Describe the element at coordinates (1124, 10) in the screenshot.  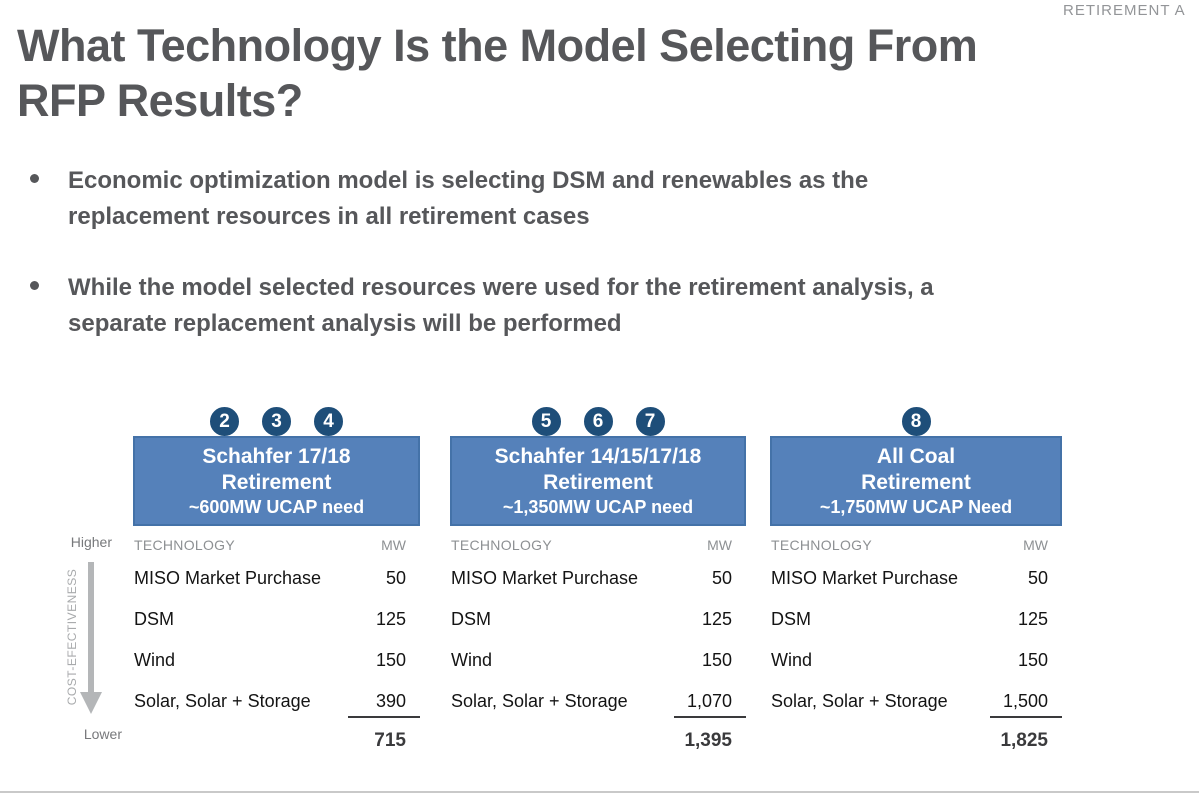
I see `slide-corner-label: RETIREMENT A` at that location.